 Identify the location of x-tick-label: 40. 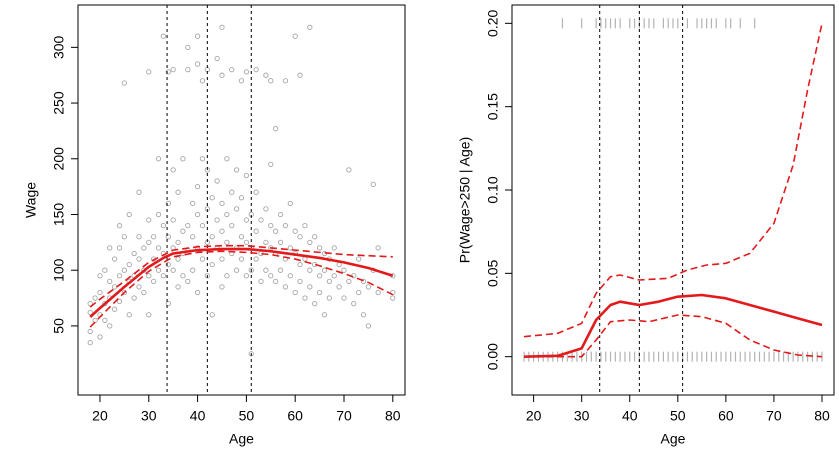
(198, 416).